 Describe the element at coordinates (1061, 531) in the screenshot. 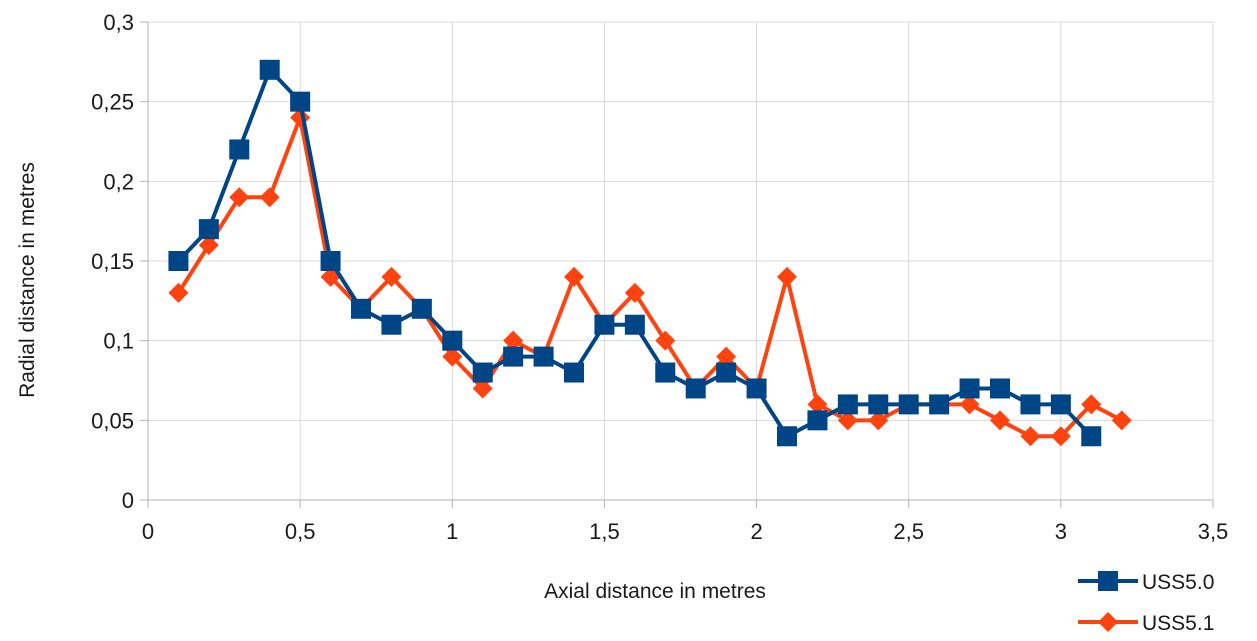

I see `x-tick-label: 3` at that location.